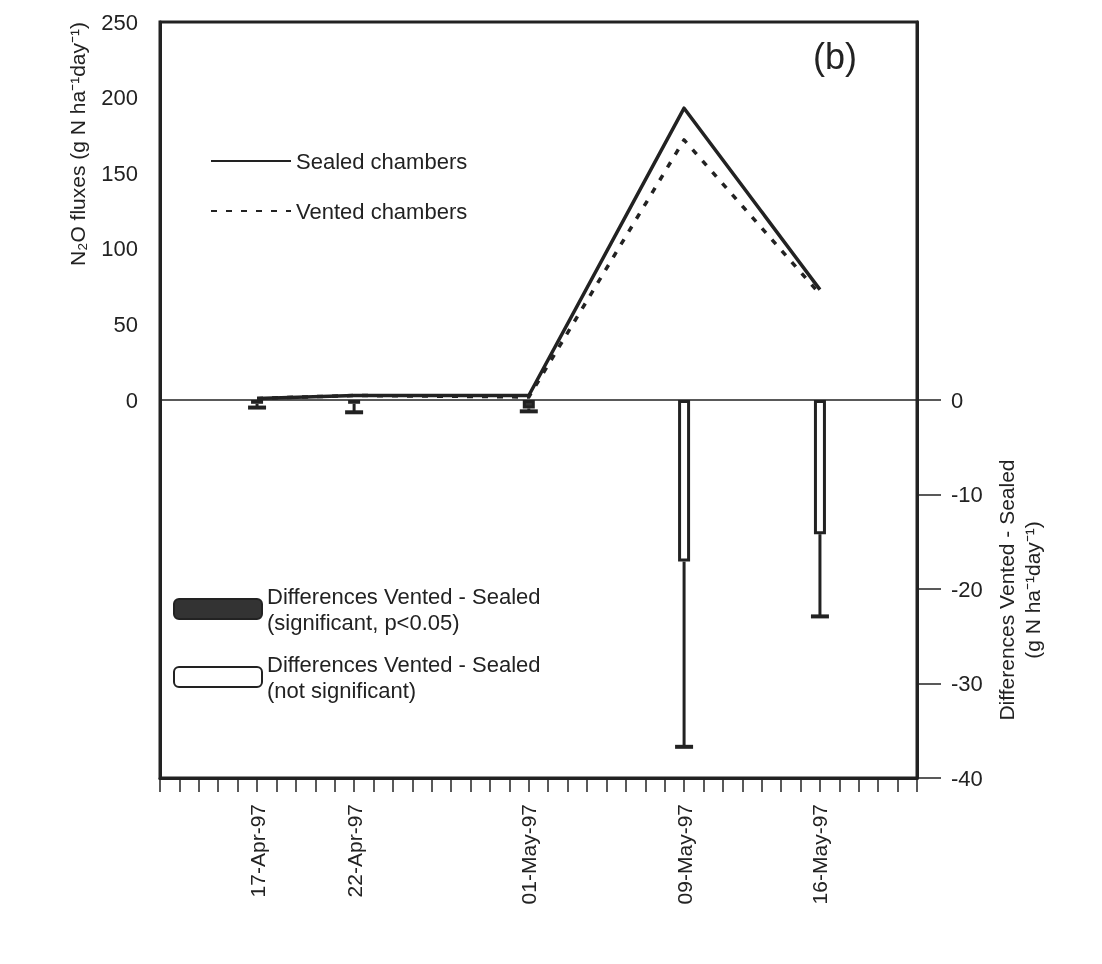 The image size is (1102, 964). I want to click on x-tick-label: 09-May-97, so click(684, 854).